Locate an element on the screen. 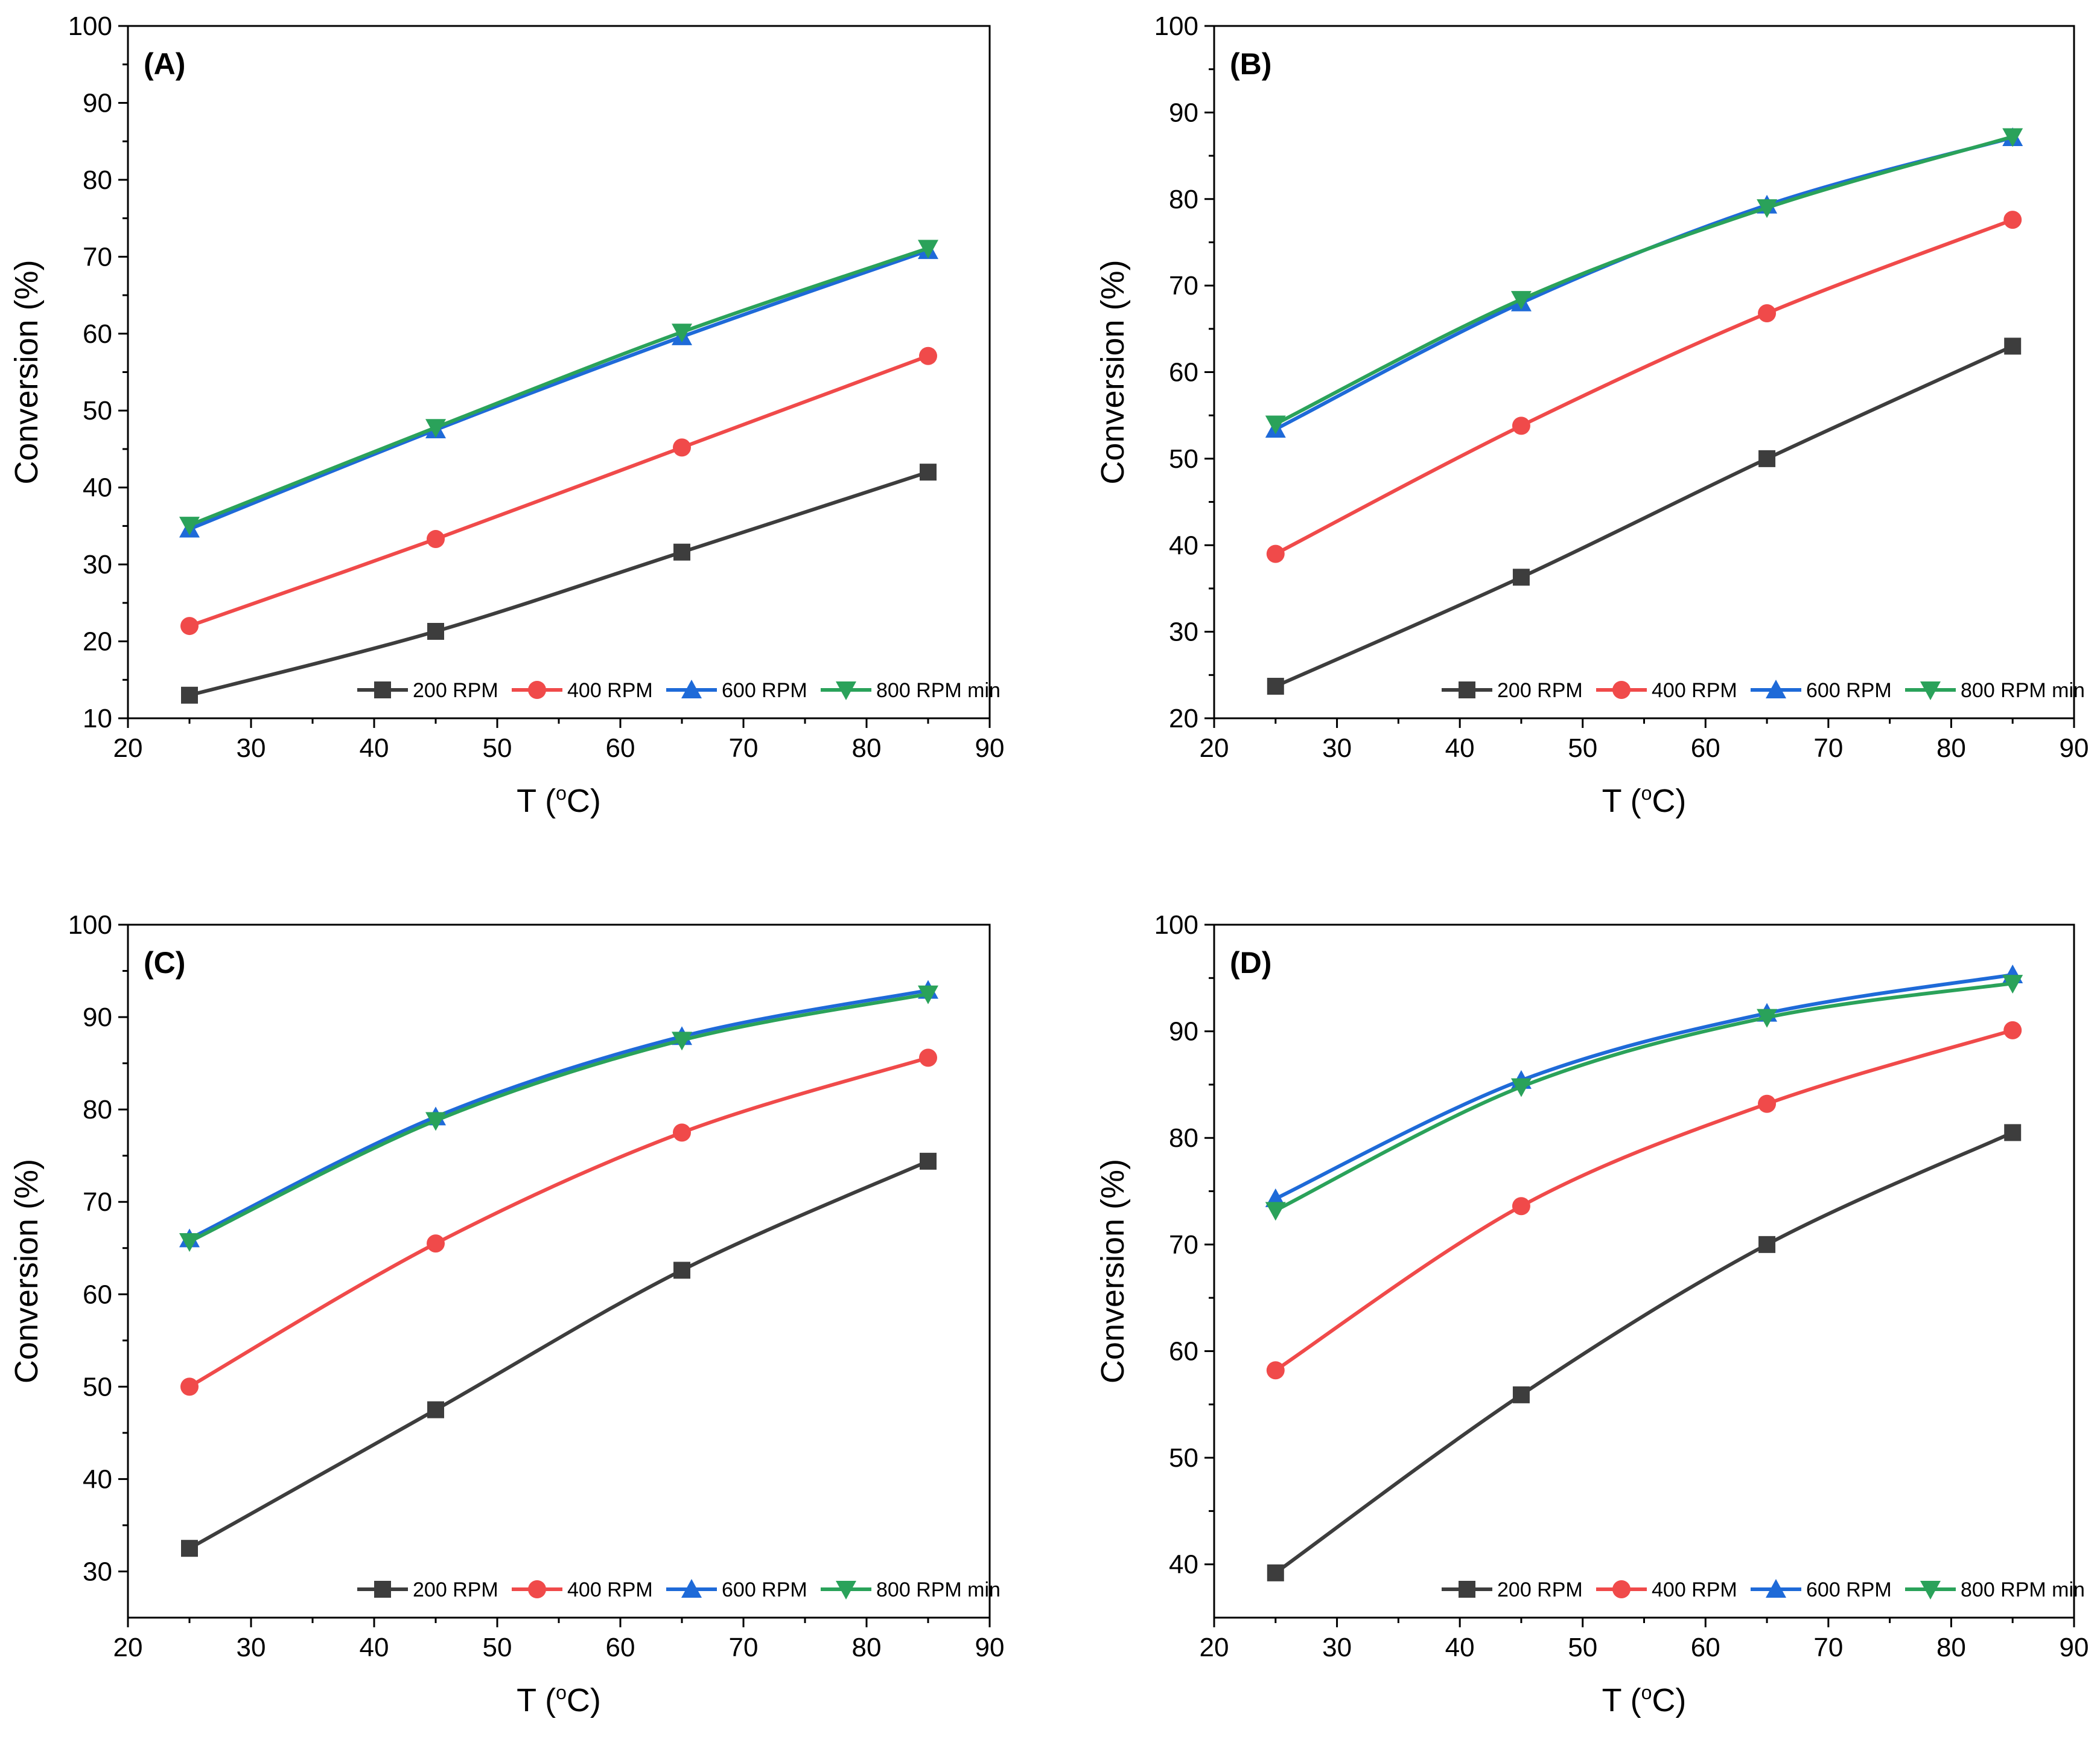 The height and width of the screenshot is (1745, 2100). legend-label-1: 400 RPM is located at coordinates (1694, 1589).